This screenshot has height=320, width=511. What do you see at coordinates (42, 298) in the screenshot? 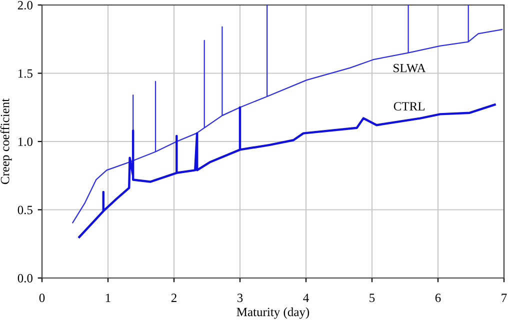
I see `x-tick-label: 0` at bounding box center [42, 298].